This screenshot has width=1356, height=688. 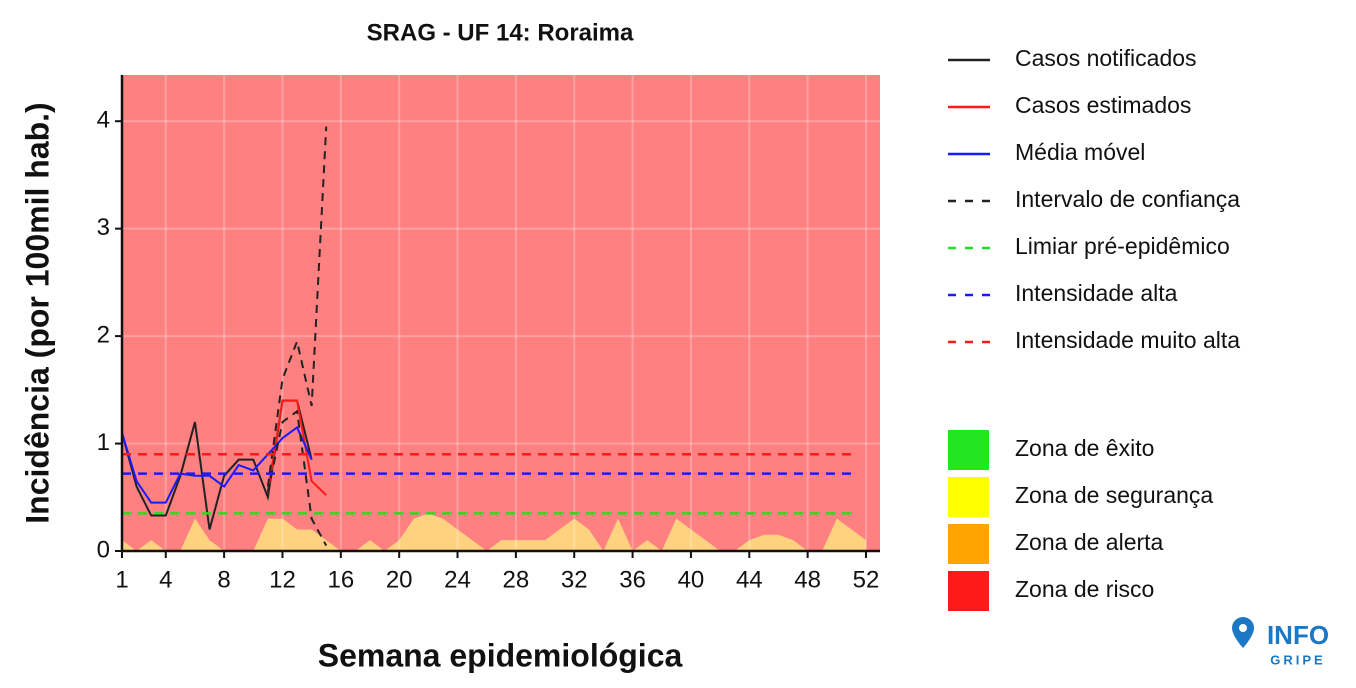 What do you see at coordinates (574, 579) in the screenshot?
I see `x-tick-label: 32` at bounding box center [574, 579].